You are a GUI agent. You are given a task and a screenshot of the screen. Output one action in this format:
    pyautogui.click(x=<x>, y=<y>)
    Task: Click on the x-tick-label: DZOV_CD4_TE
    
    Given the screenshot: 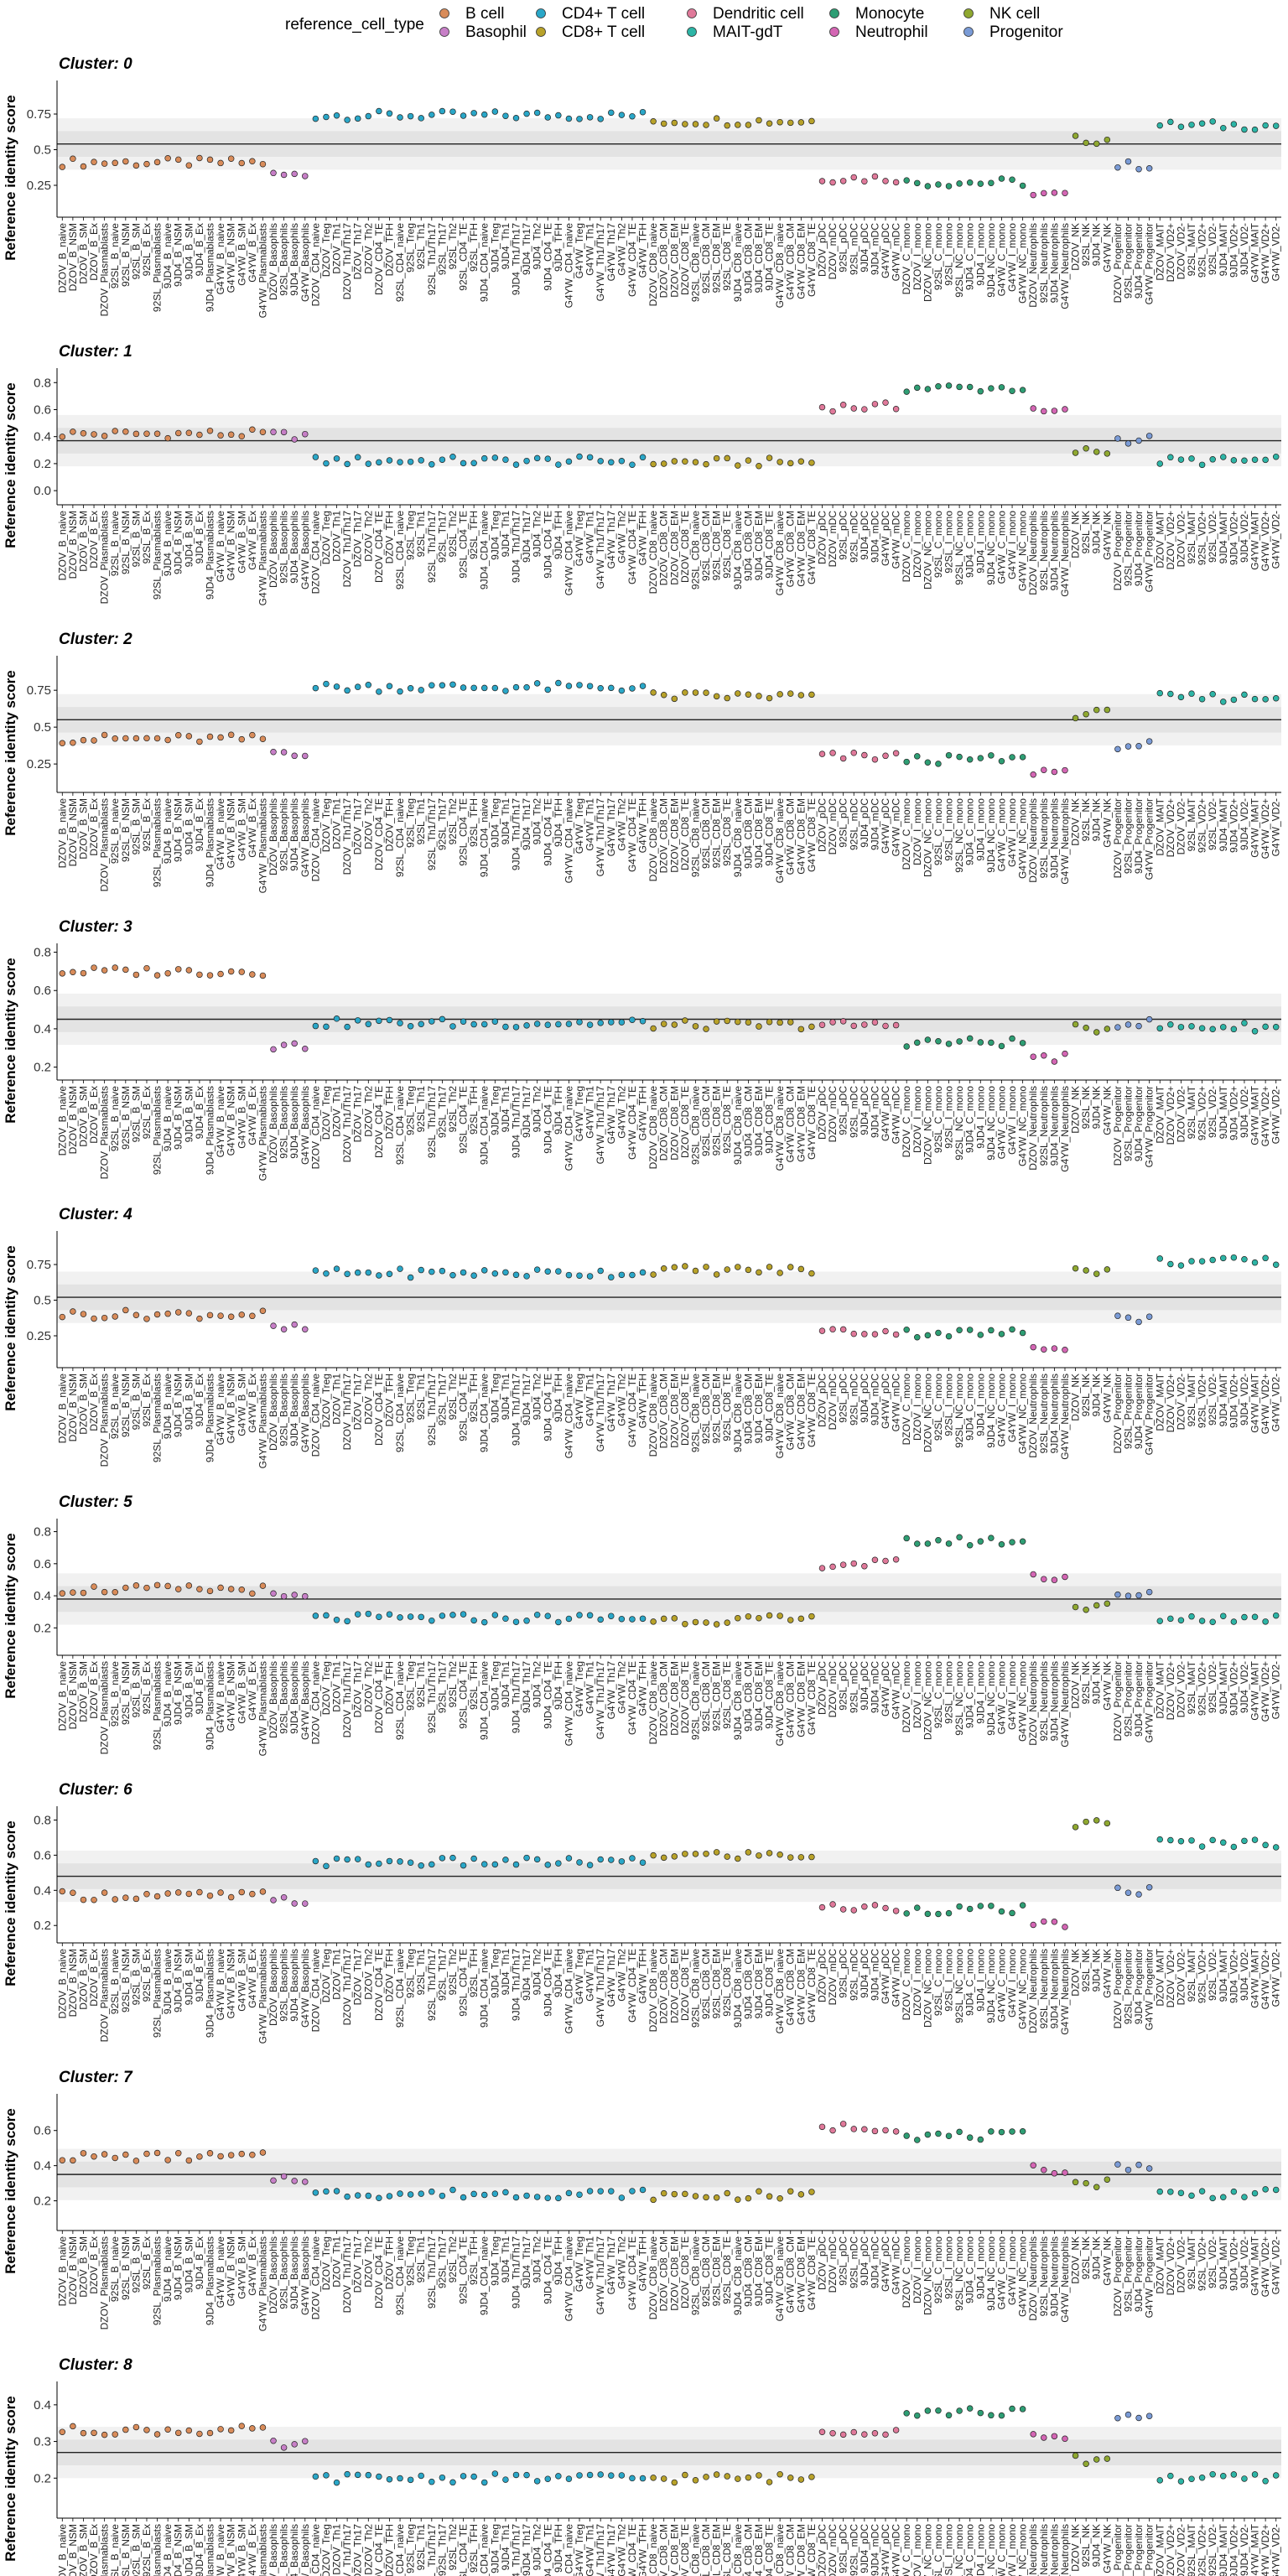 What is the action you would take?
    pyautogui.click(x=379, y=1122)
    